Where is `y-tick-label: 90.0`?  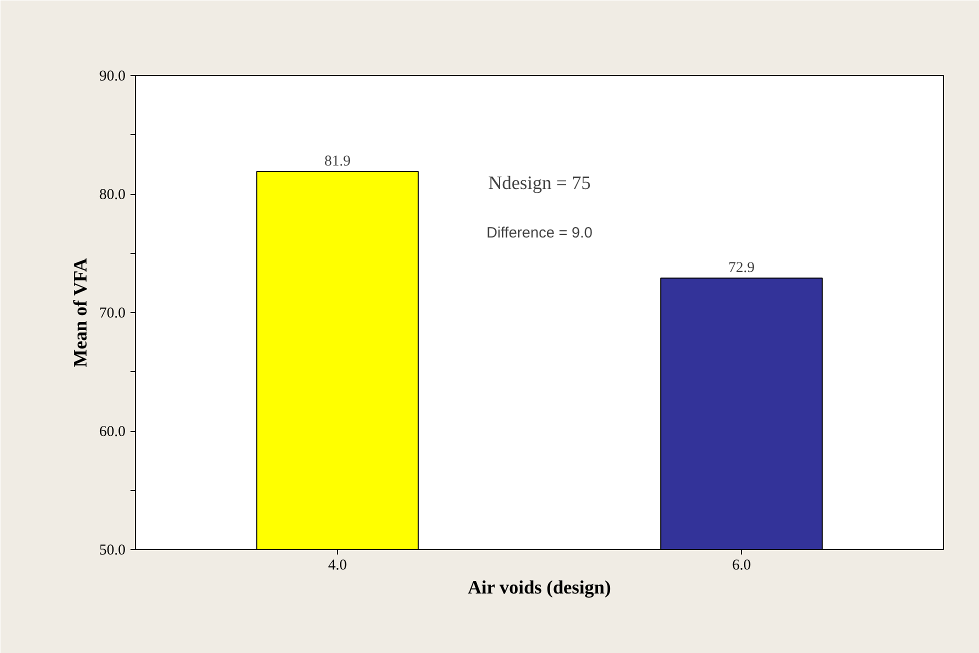 y-tick-label: 90.0 is located at coordinates (112, 76).